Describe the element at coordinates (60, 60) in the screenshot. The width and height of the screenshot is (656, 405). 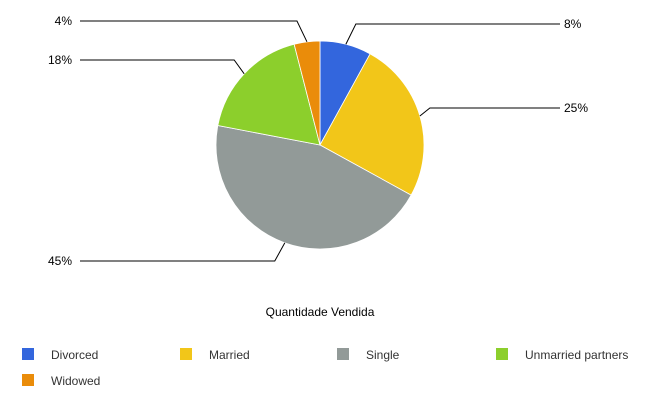
I see `percent-label: 18%` at that location.